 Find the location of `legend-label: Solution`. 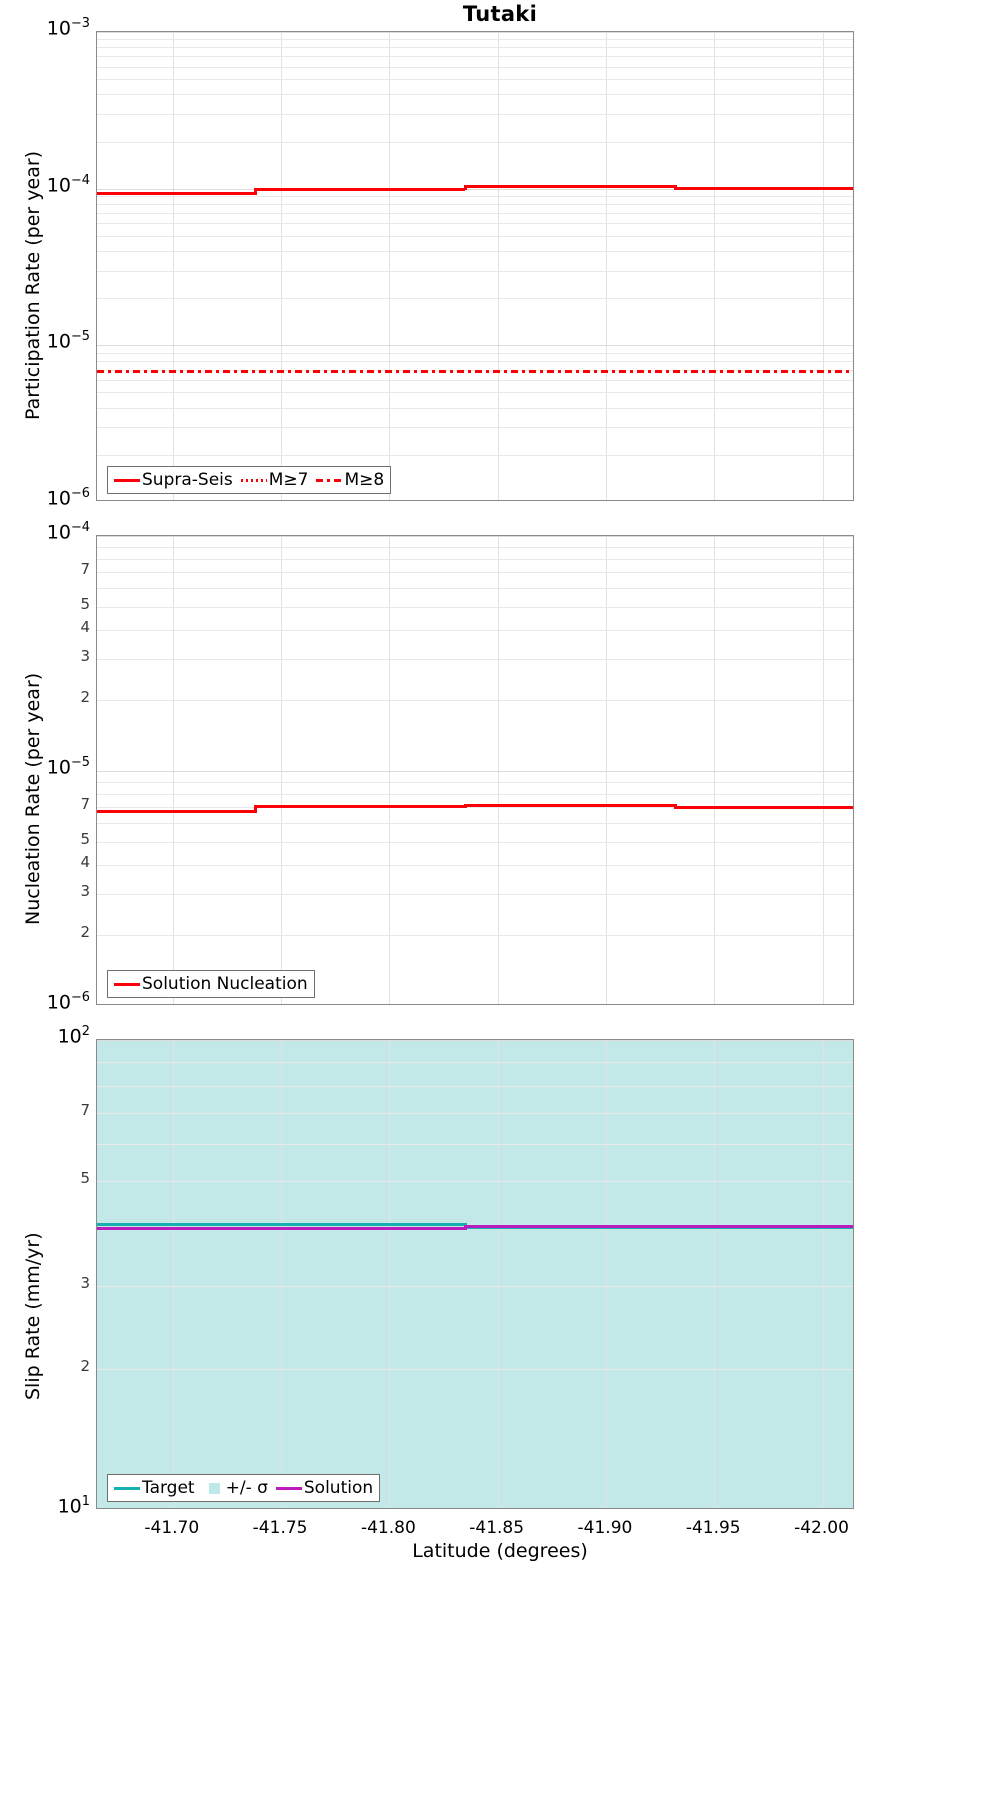

legend-label: Solution is located at coordinates (338, 1488).